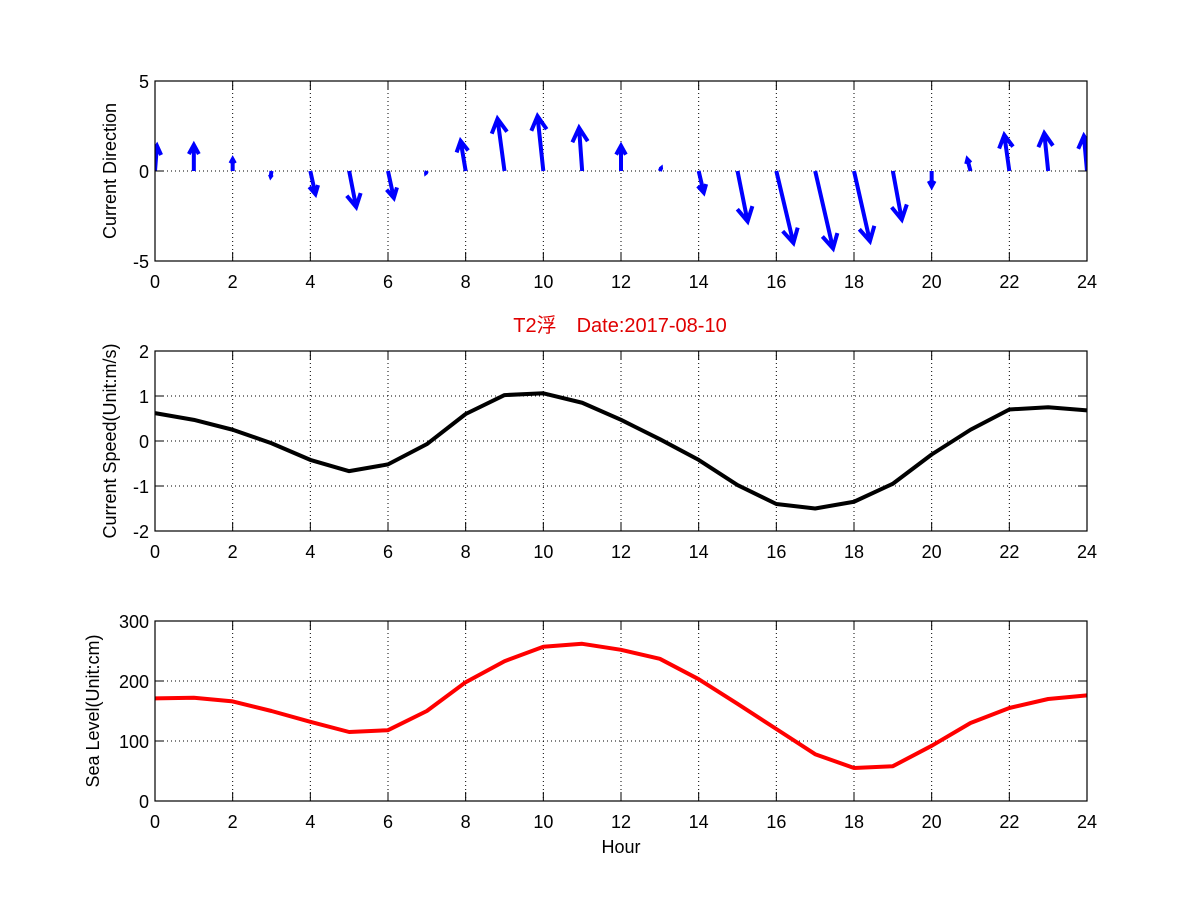 The image size is (1201, 901). Describe the element at coordinates (110, 171) in the screenshot. I see `y-axis-label: Current Direction` at that location.